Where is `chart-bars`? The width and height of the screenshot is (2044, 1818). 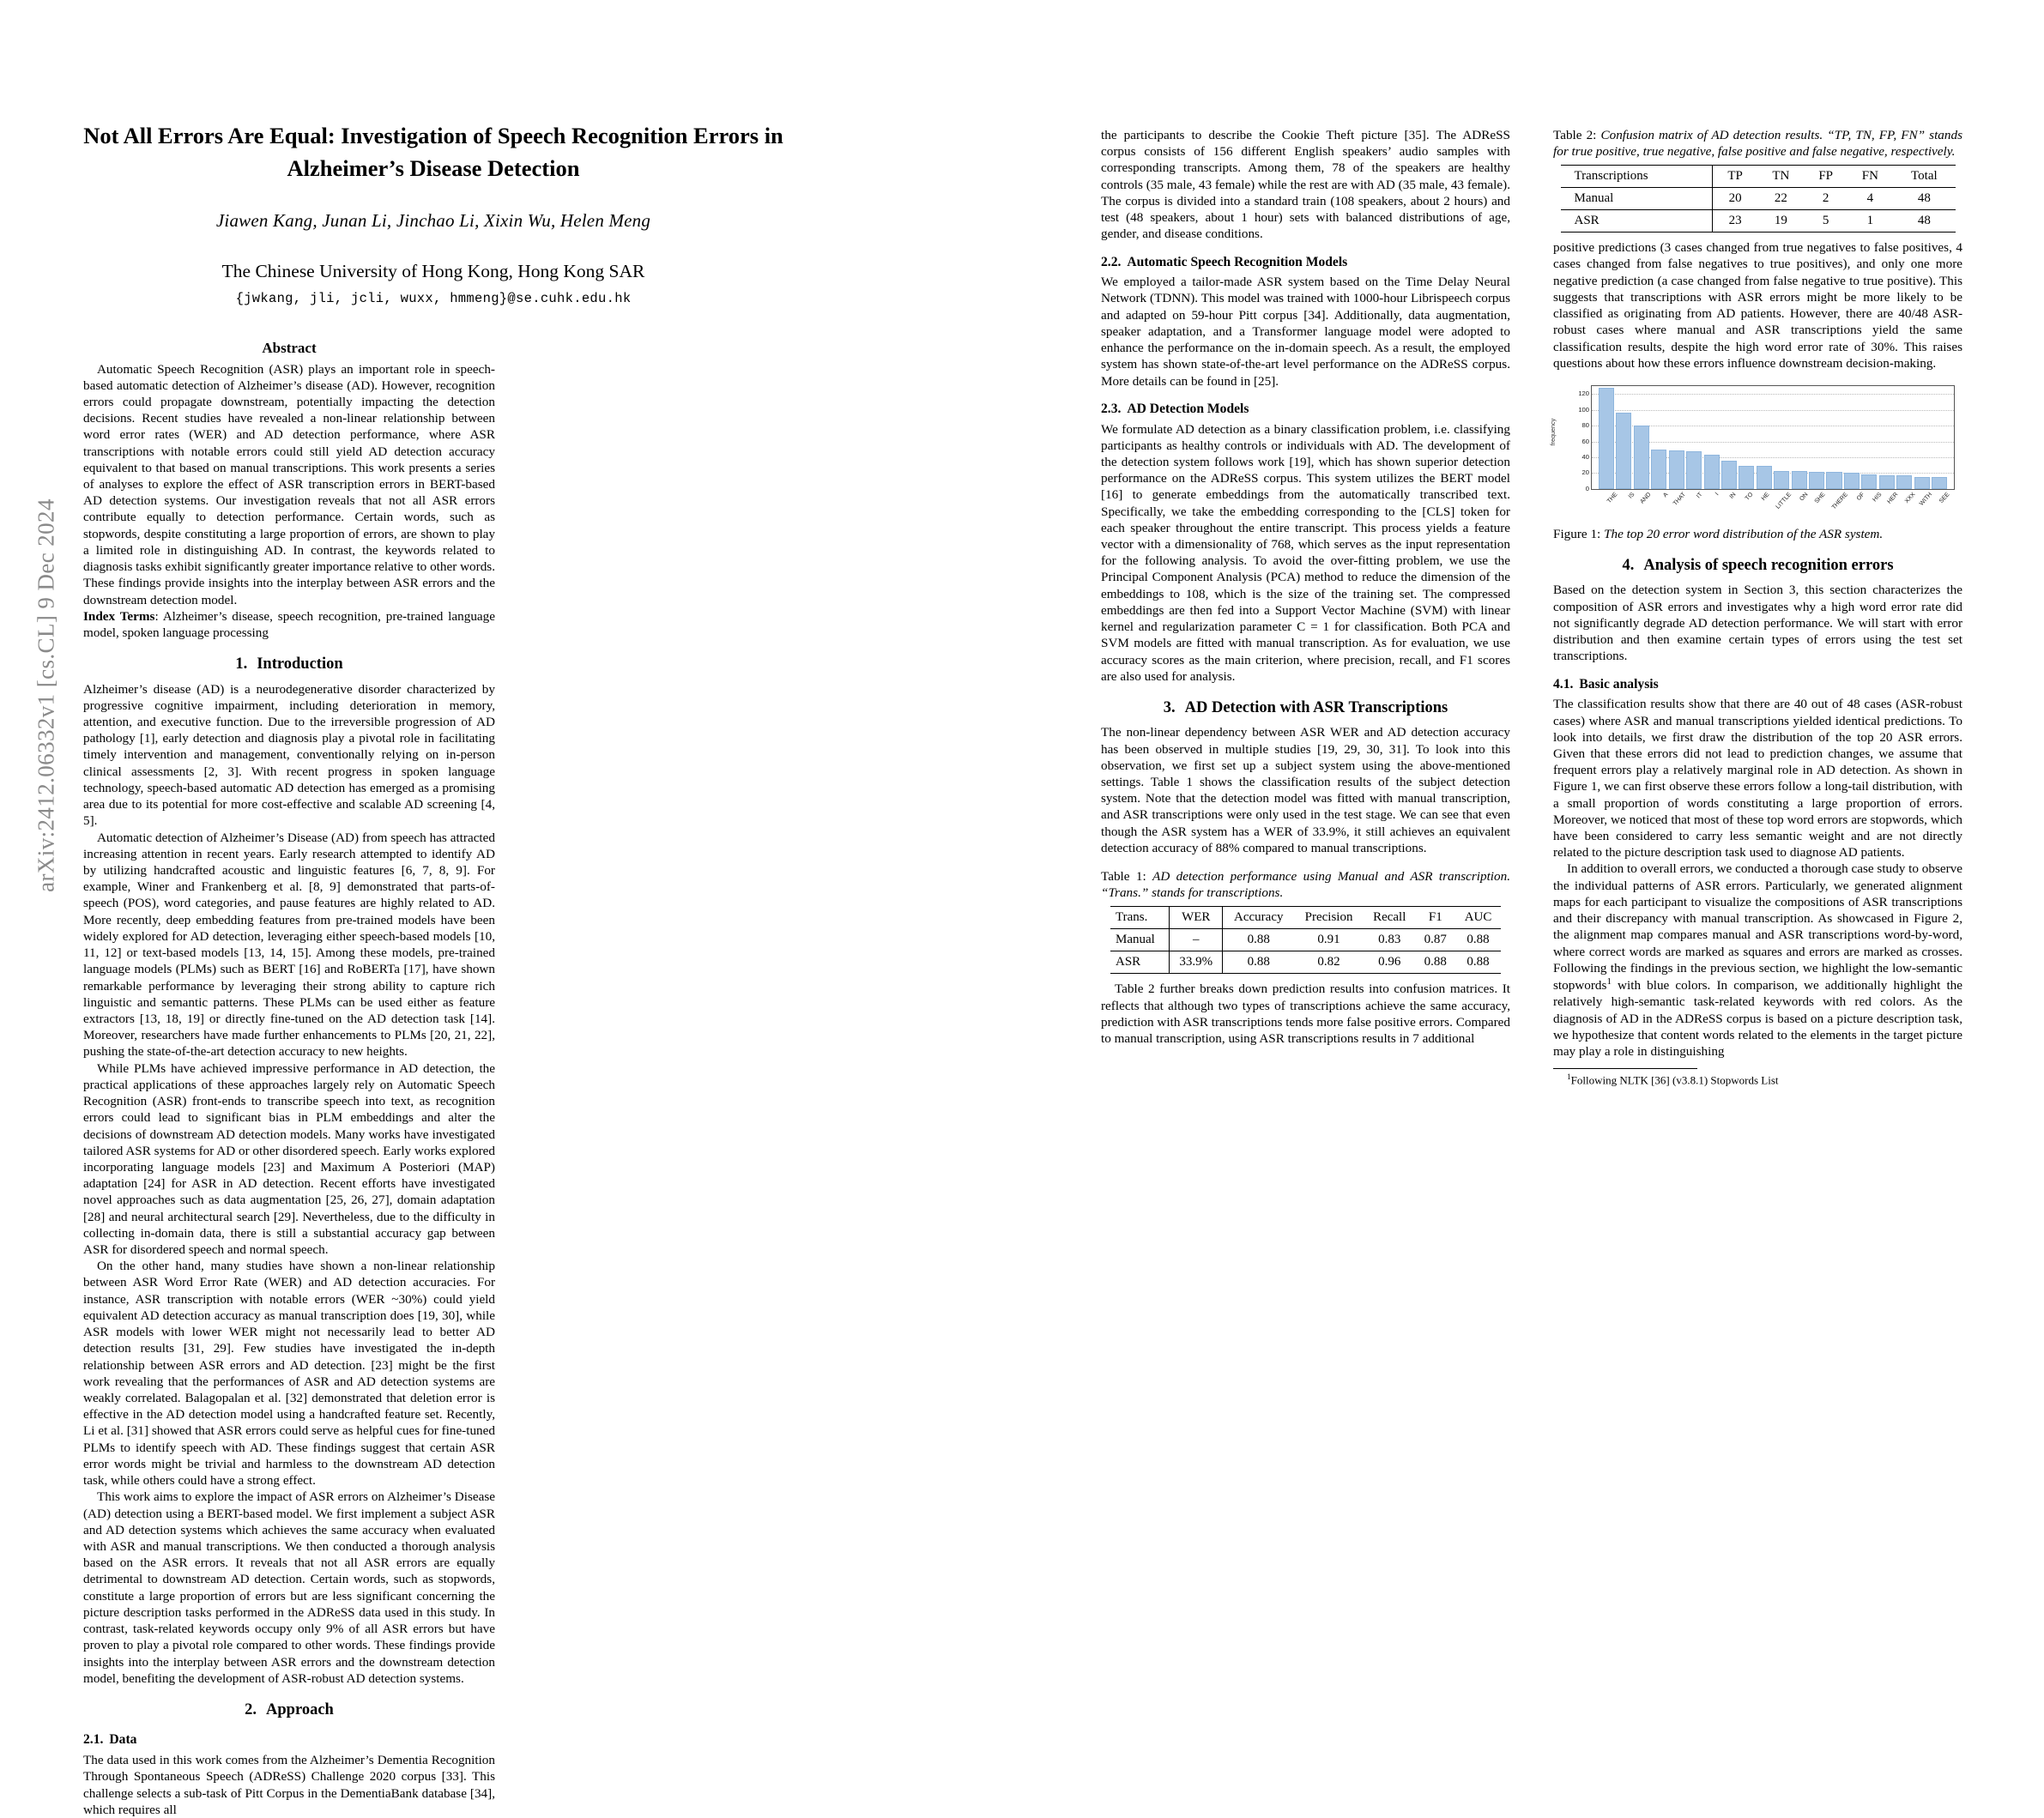 chart-bars is located at coordinates (1772, 438).